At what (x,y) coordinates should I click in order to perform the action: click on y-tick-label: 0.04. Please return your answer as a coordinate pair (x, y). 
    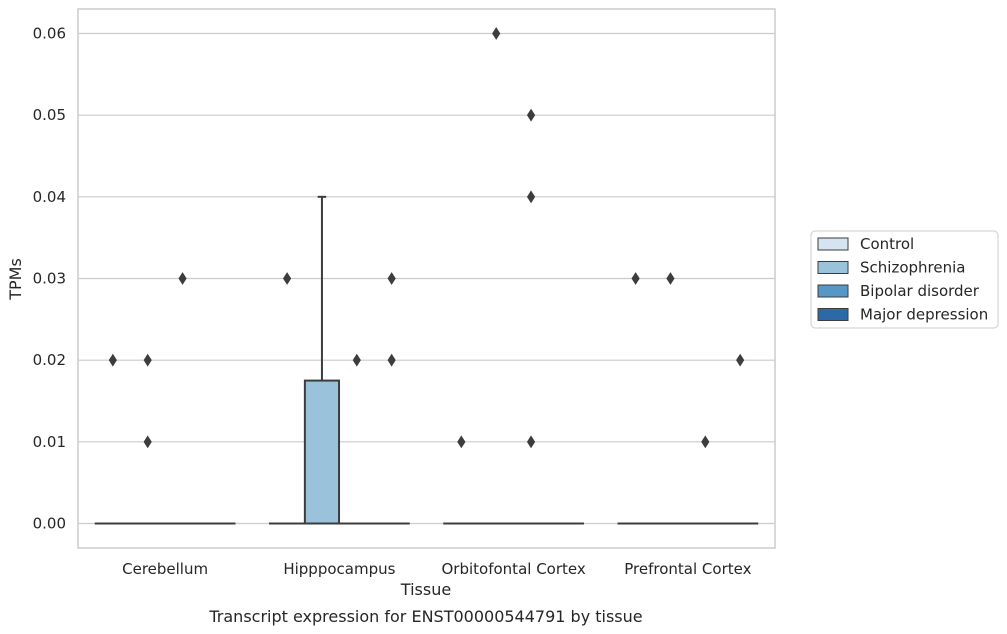
    Looking at the image, I should click on (49, 197).